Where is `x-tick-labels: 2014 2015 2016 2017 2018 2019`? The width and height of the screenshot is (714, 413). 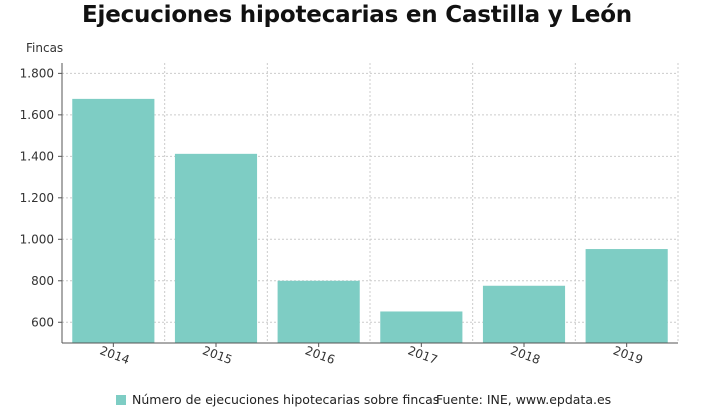 x-tick-labels: 2014 2015 2016 2017 2018 2019 is located at coordinates (371, 355).